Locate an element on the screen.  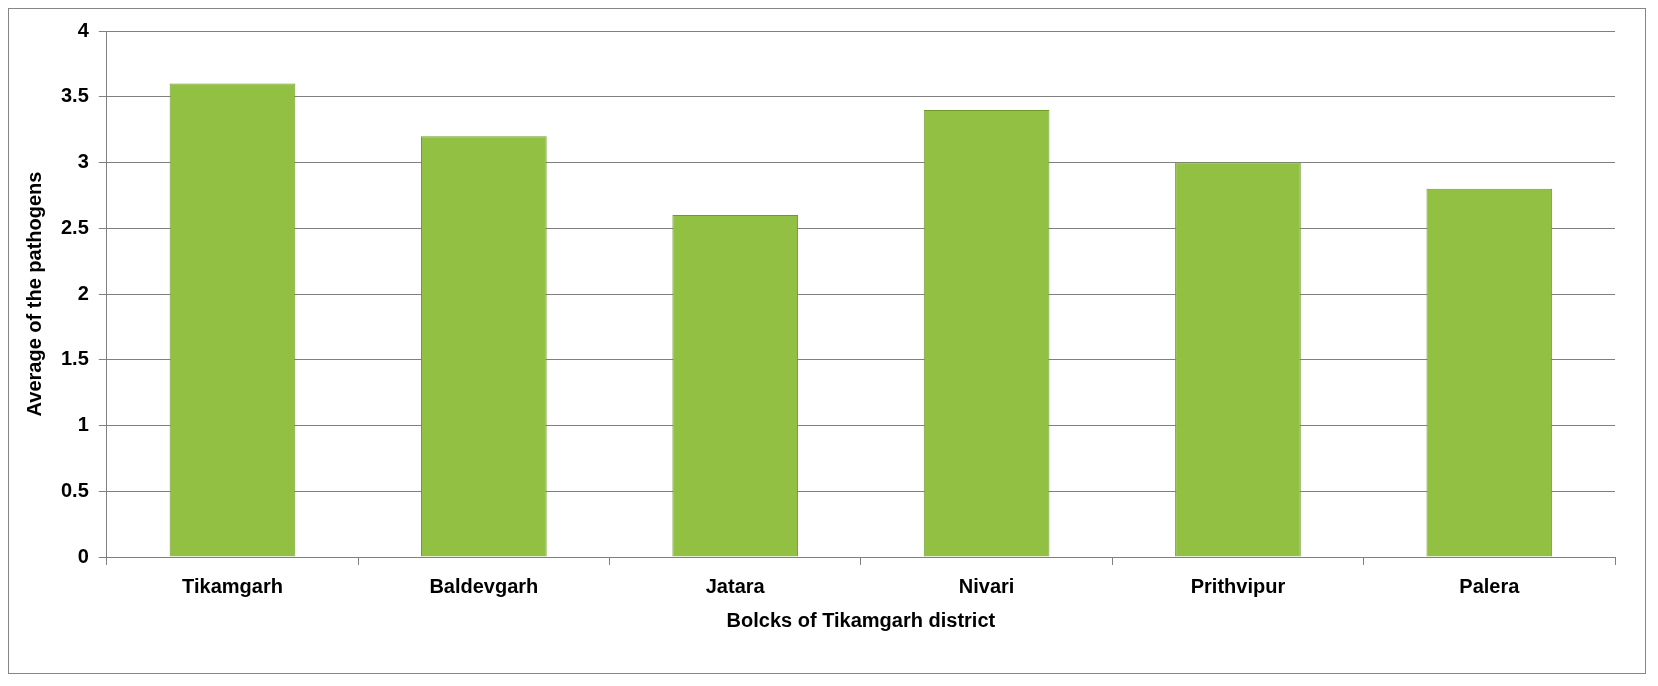
x-tick-label: Baldevgarh is located at coordinates (484, 585).